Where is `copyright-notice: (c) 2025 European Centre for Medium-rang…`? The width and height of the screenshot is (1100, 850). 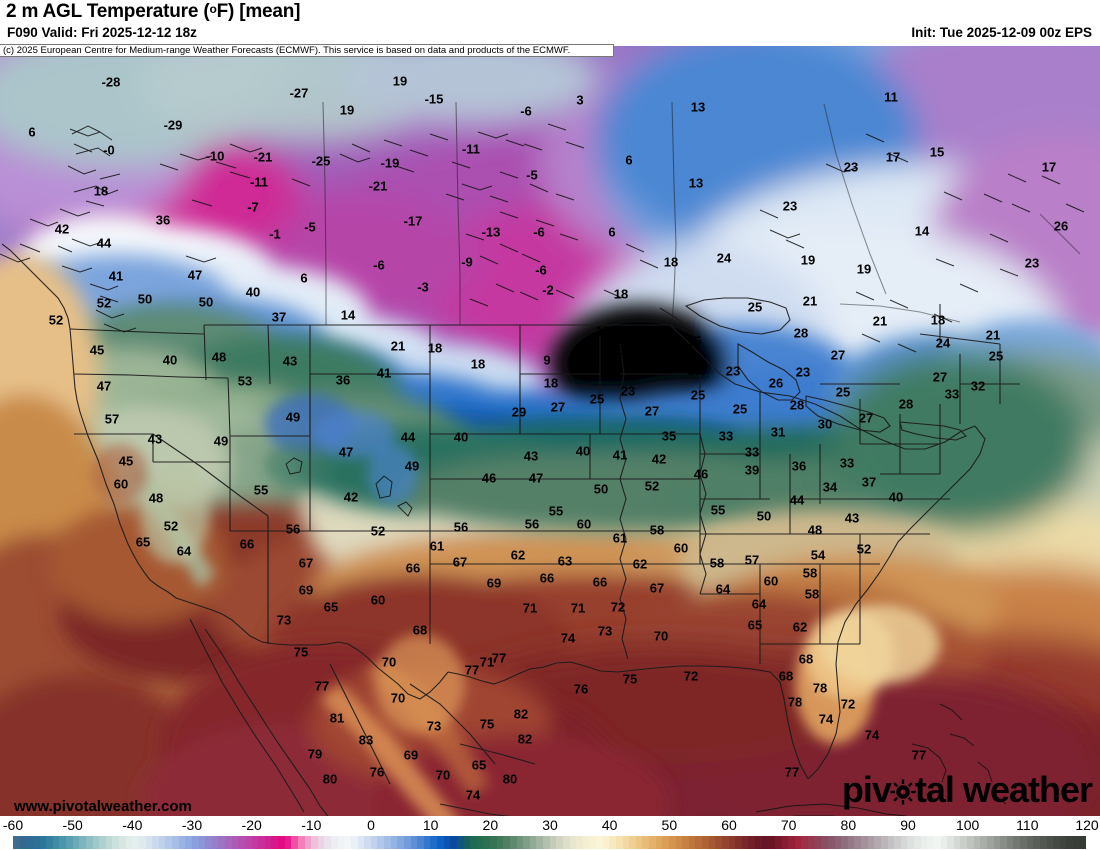
copyright-notice: (c) 2025 European Centre for Medium-rang… is located at coordinates (307, 50).